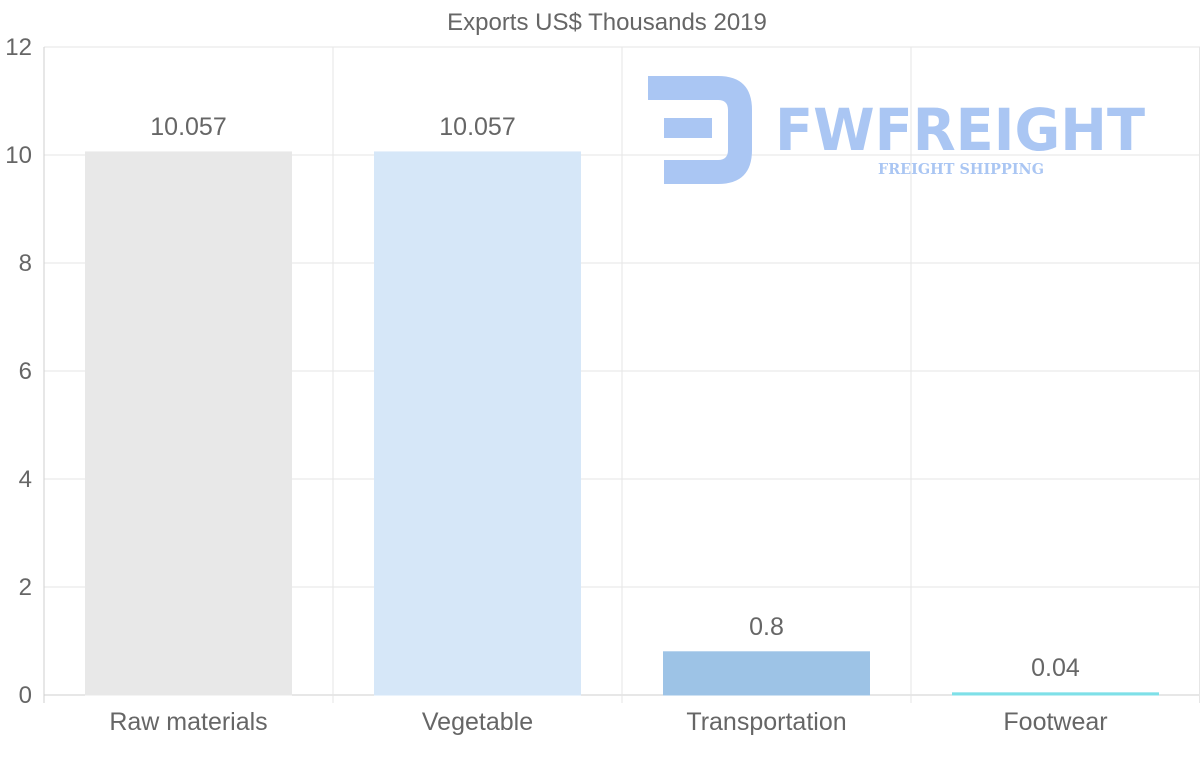 This screenshot has height=763, width=1200. I want to click on watermark-brand: FWFREIGHT, so click(960, 130).